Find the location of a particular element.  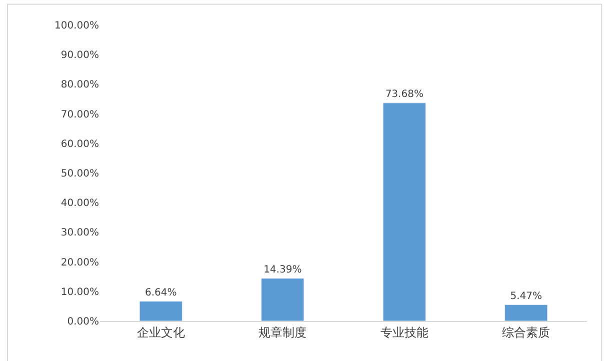

y-tick-label: 90.00% is located at coordinates (79, 56).